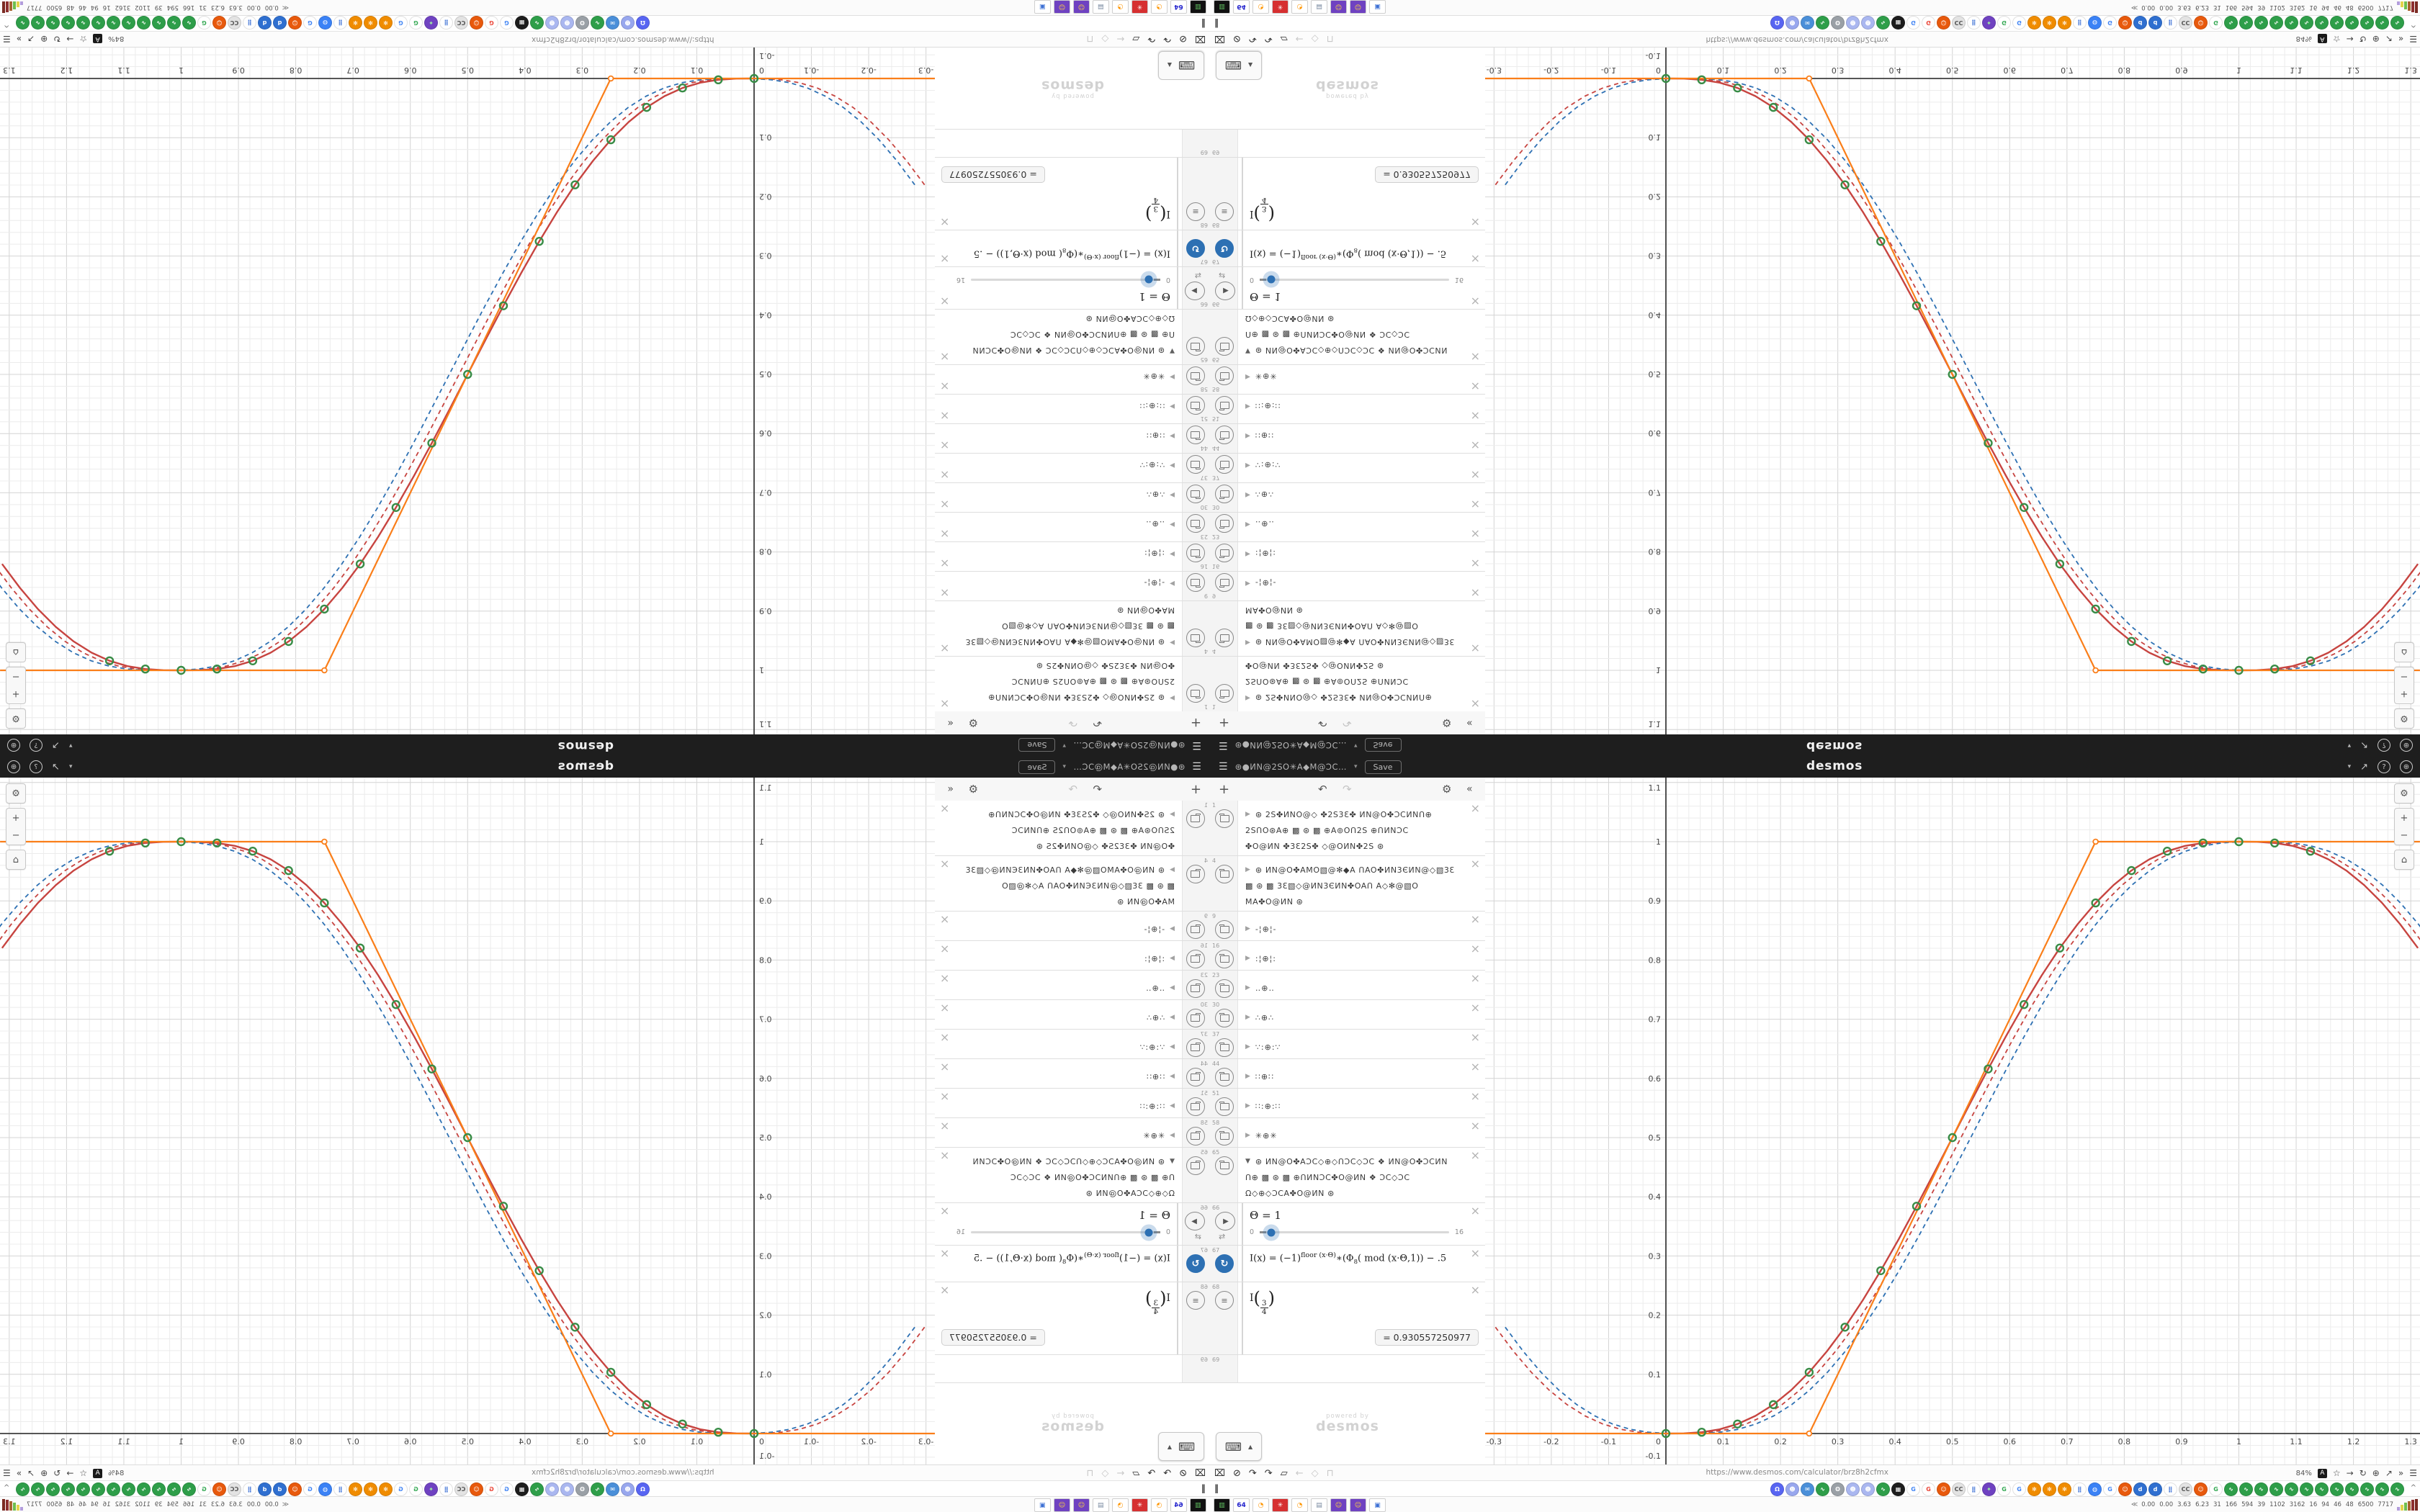 This screenshot has height=1512, width=2420. I want to click on bookmark-star-icon: ☆, so click(83, 1473).